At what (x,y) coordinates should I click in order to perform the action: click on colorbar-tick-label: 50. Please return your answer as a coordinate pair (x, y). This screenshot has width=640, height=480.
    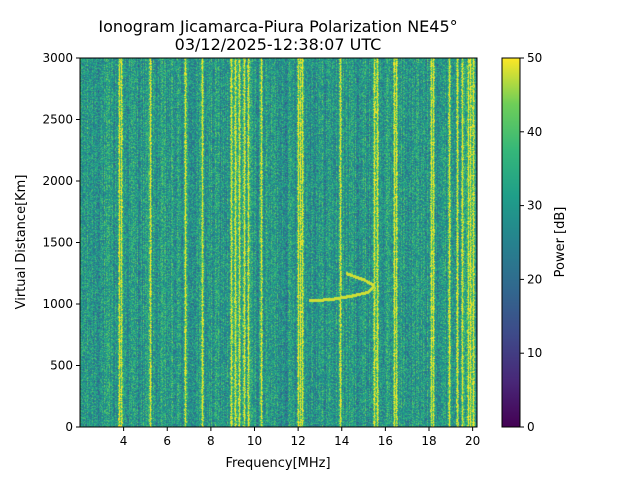
    Looking at the image, I should click on (534, 58).